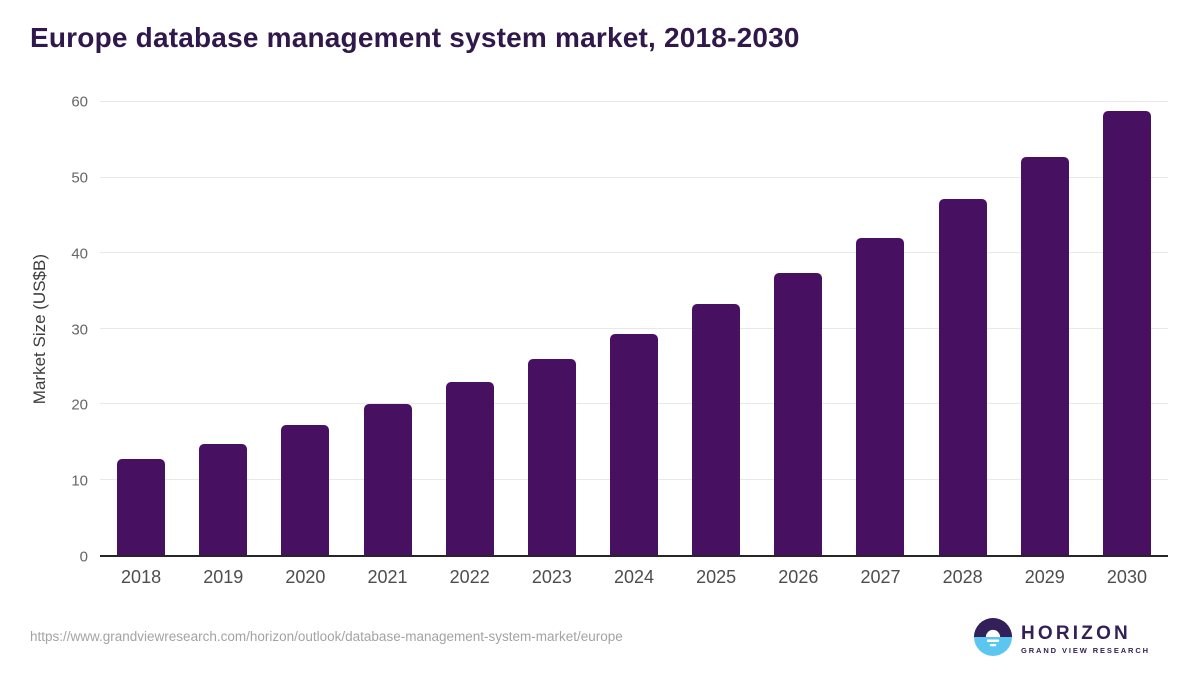 The width and height of the screenshot is (1200, 675). Describe the element at coordinates (44, 330) in the screenshot. I see `y-axis-ticks: 0 10 20 30 40 50 60` at that location.